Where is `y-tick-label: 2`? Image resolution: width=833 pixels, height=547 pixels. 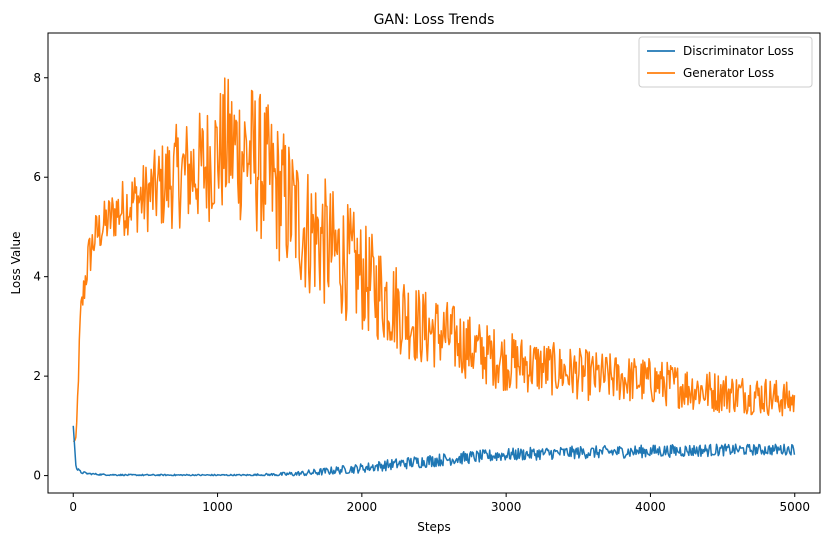
y-tick-label: 2 is located at coordinates (37, 376).